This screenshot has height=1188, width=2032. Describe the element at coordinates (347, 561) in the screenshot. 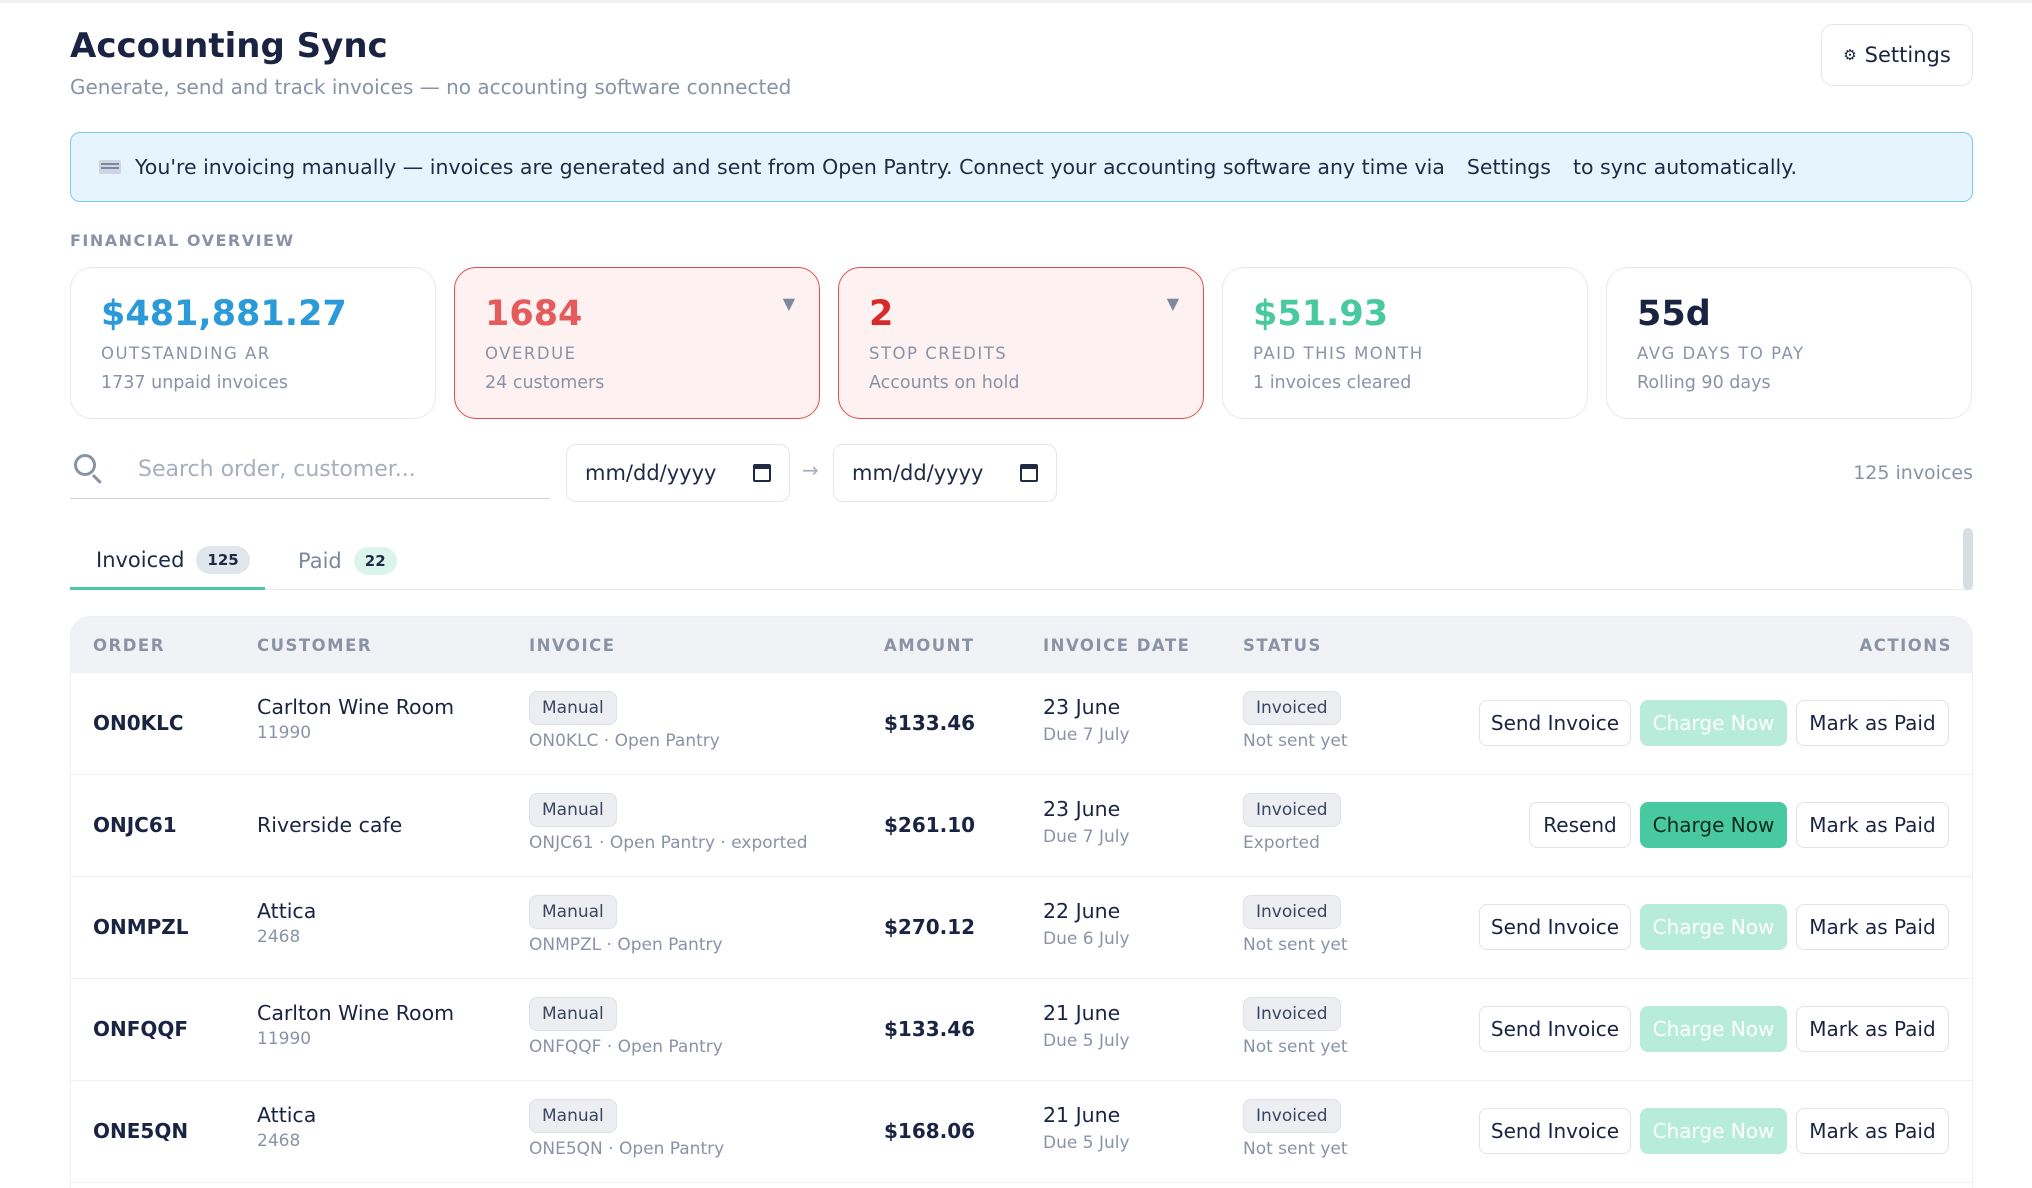

I see `tab-paid: Paid 22` at that location.